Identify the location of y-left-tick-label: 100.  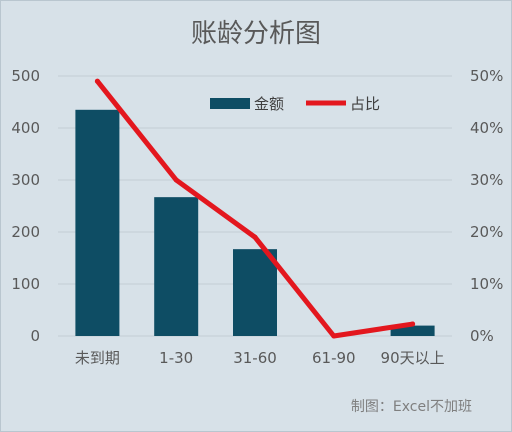
(25, 284).